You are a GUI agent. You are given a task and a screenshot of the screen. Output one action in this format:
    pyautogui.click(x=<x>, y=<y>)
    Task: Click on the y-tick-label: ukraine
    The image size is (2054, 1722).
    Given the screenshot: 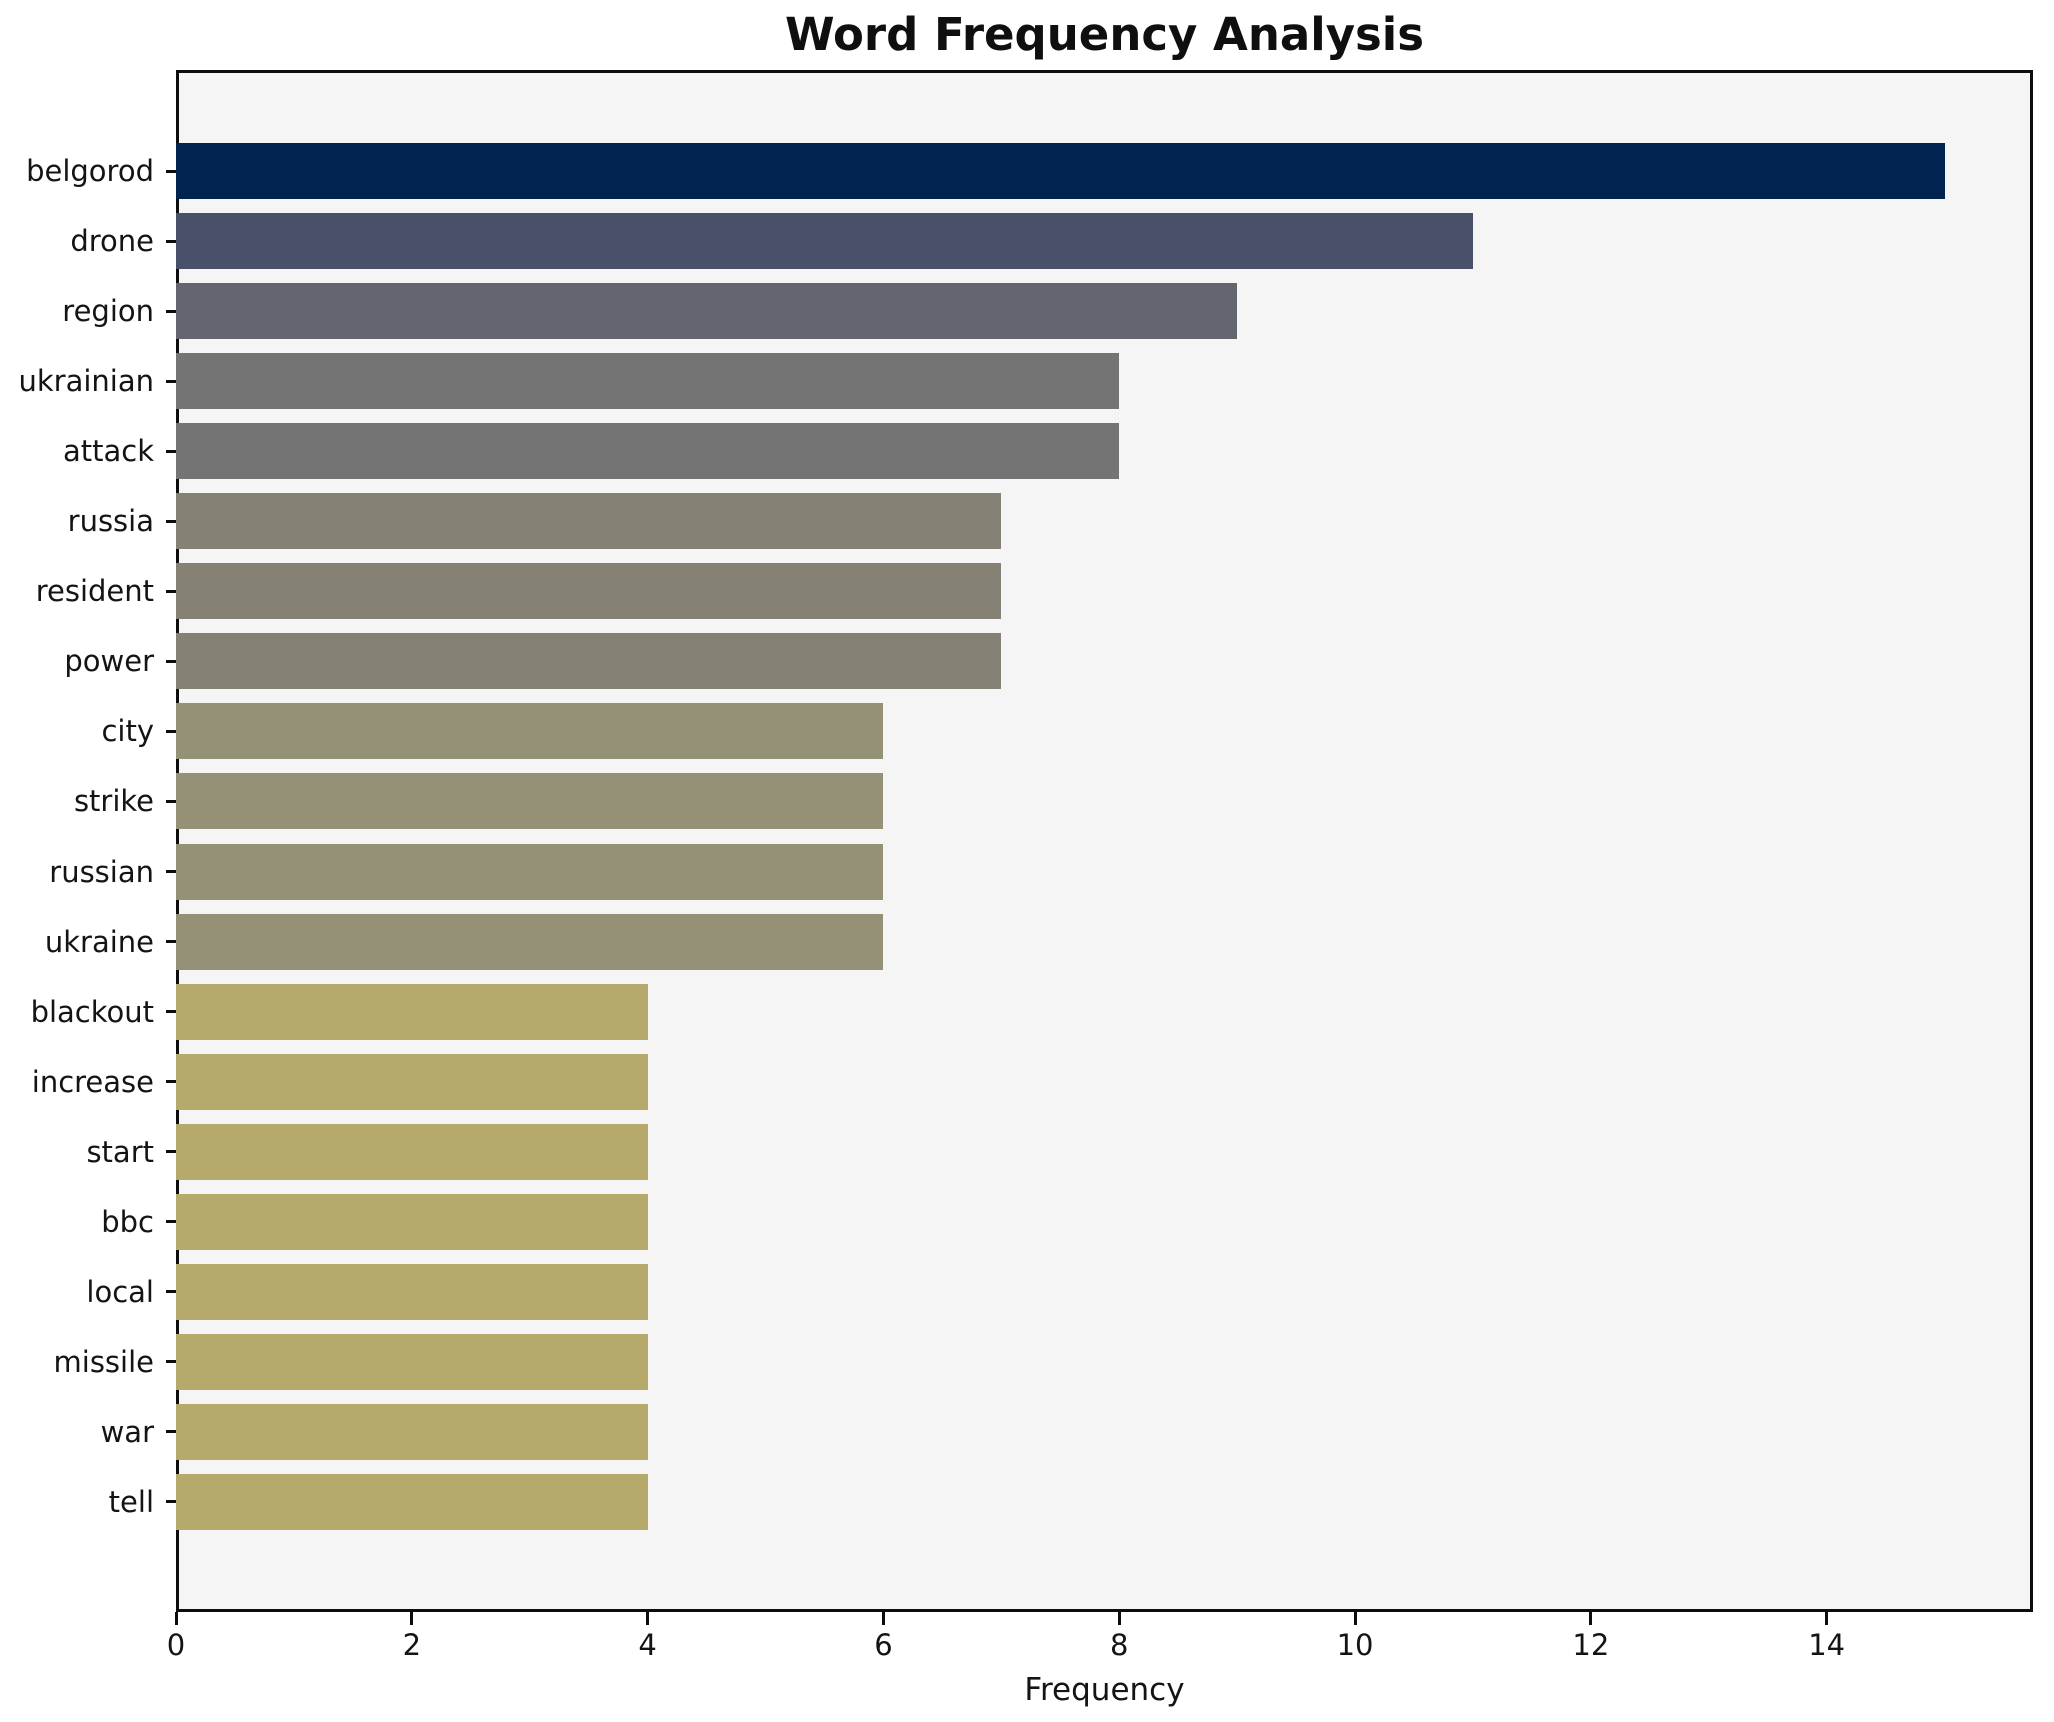 What is the action you would take?
    pyautogui.click(x=99, y=941)
    